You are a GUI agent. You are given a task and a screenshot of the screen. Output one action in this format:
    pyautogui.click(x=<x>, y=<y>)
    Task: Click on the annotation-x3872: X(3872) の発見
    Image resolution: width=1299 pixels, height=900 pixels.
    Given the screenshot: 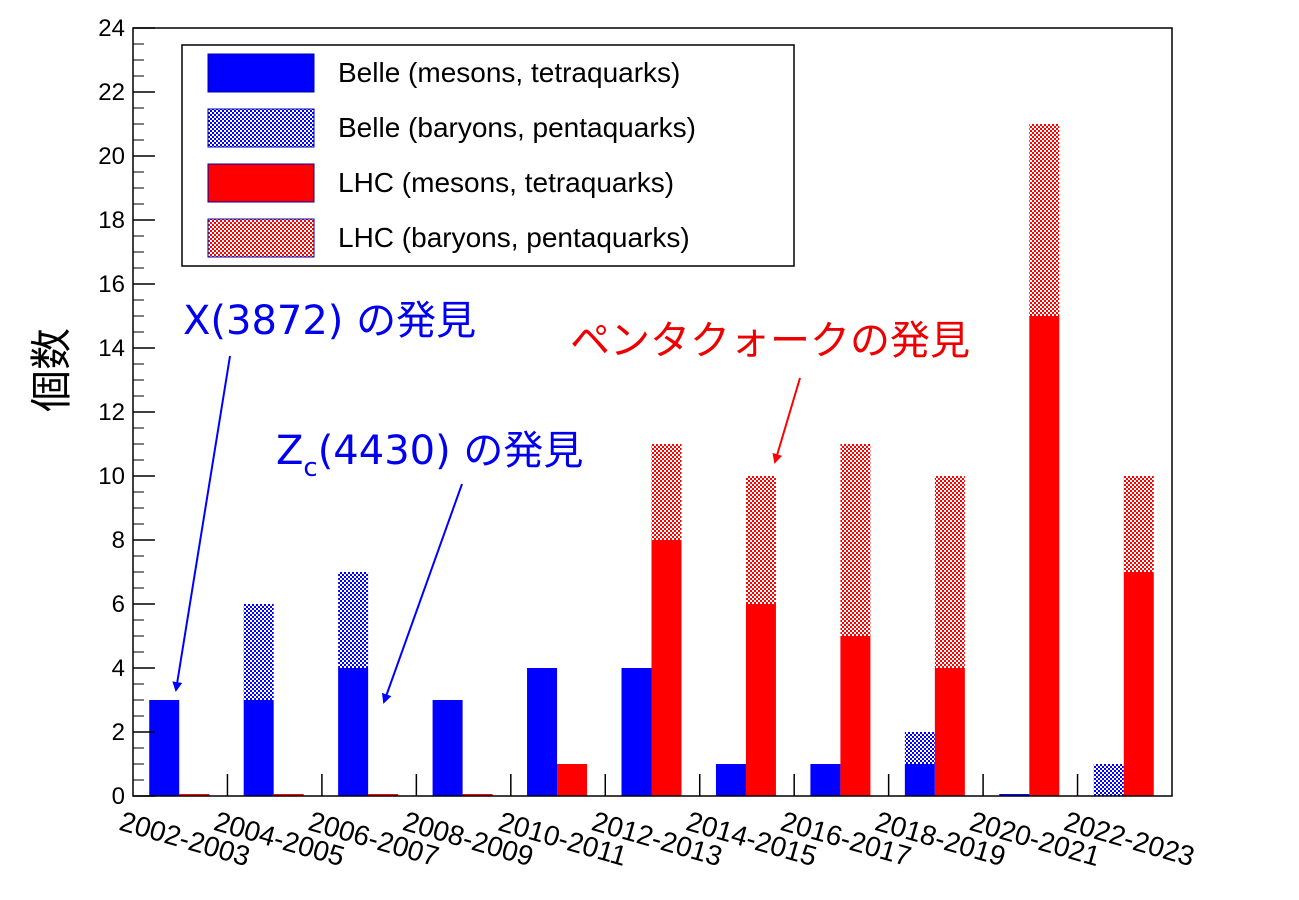 What is the action you would take?
    pyautogui.click(x=329, y=321)
    